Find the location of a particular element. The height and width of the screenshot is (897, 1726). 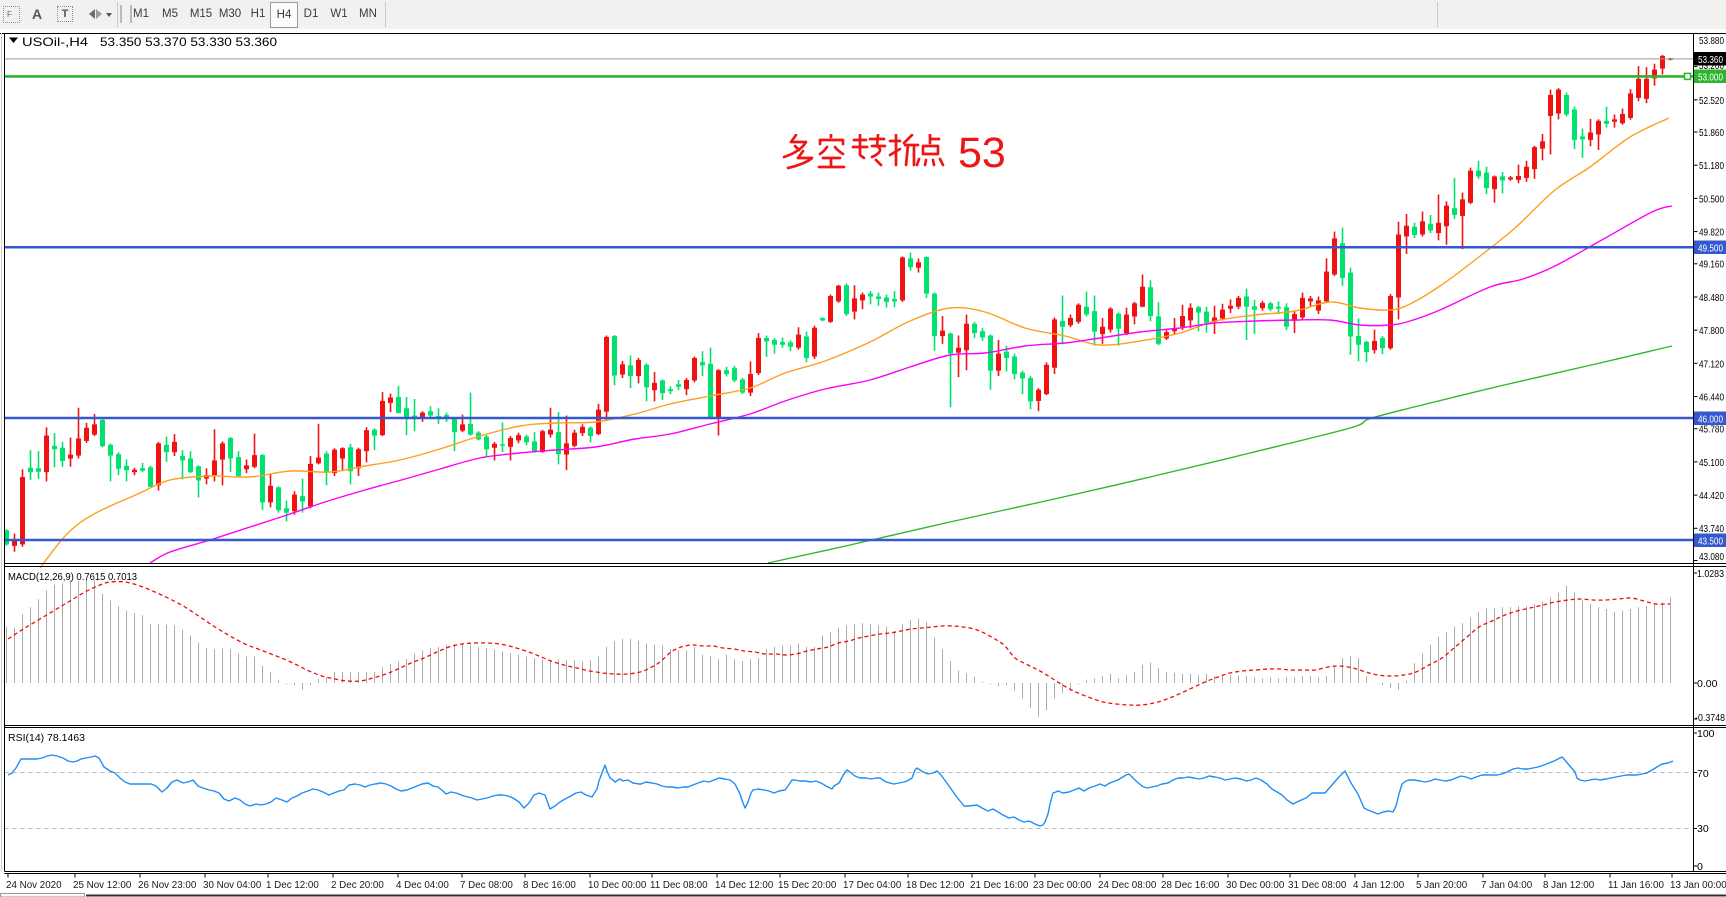

svg-text: 46.440 is located at coordinates (1711, 397).